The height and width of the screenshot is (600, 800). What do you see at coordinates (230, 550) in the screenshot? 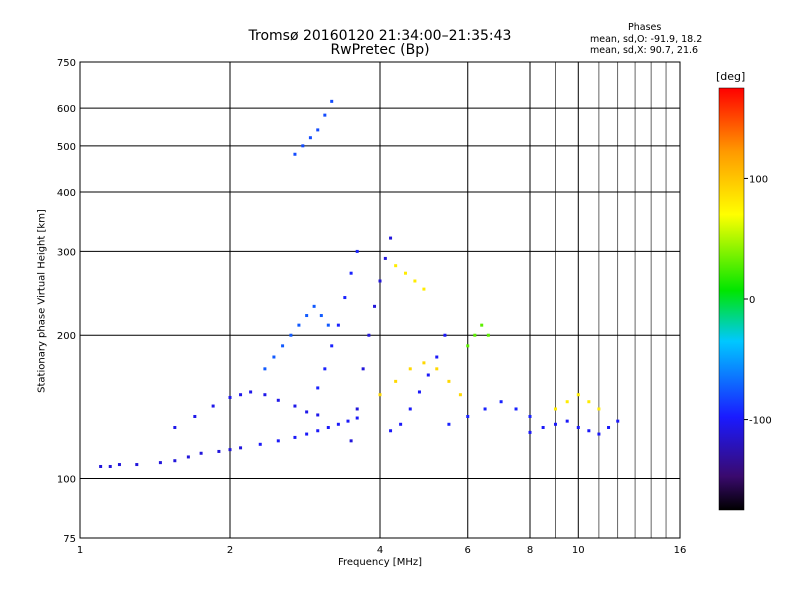
I see `x-tick-label: 2` at bounding box center [230, 550].